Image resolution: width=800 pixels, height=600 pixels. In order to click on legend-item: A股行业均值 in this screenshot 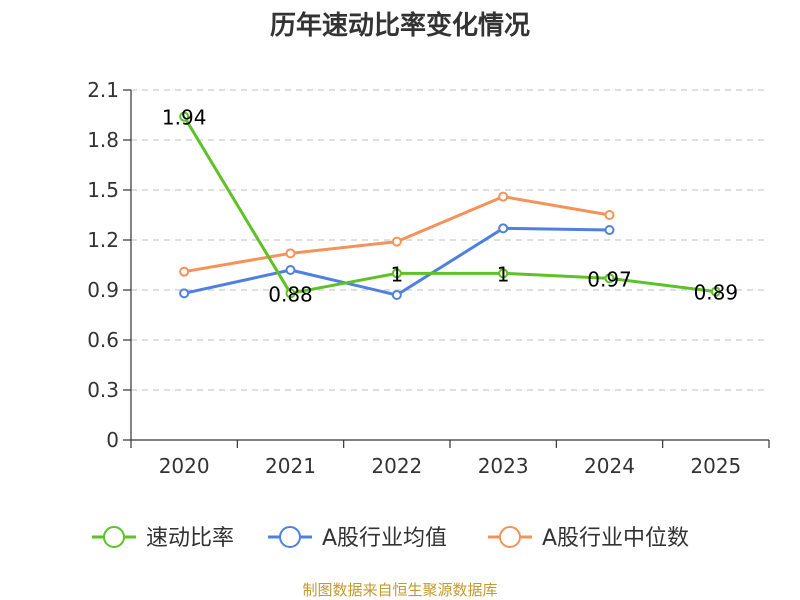, I will do `click(357, 538)`.